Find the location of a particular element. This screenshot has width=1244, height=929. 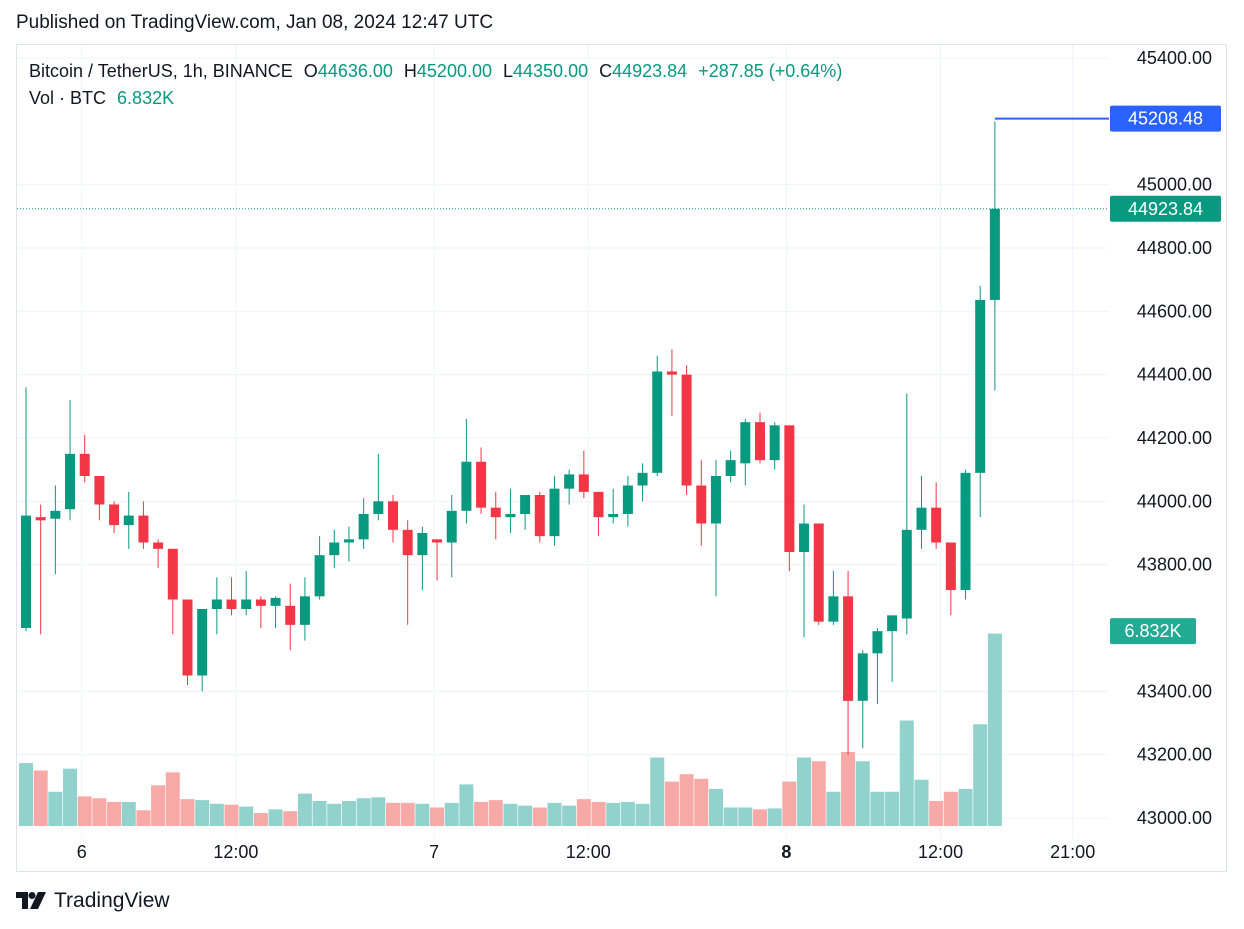

price-axis-tick-label: 43000.00 is located at coordinates (1174, 818).